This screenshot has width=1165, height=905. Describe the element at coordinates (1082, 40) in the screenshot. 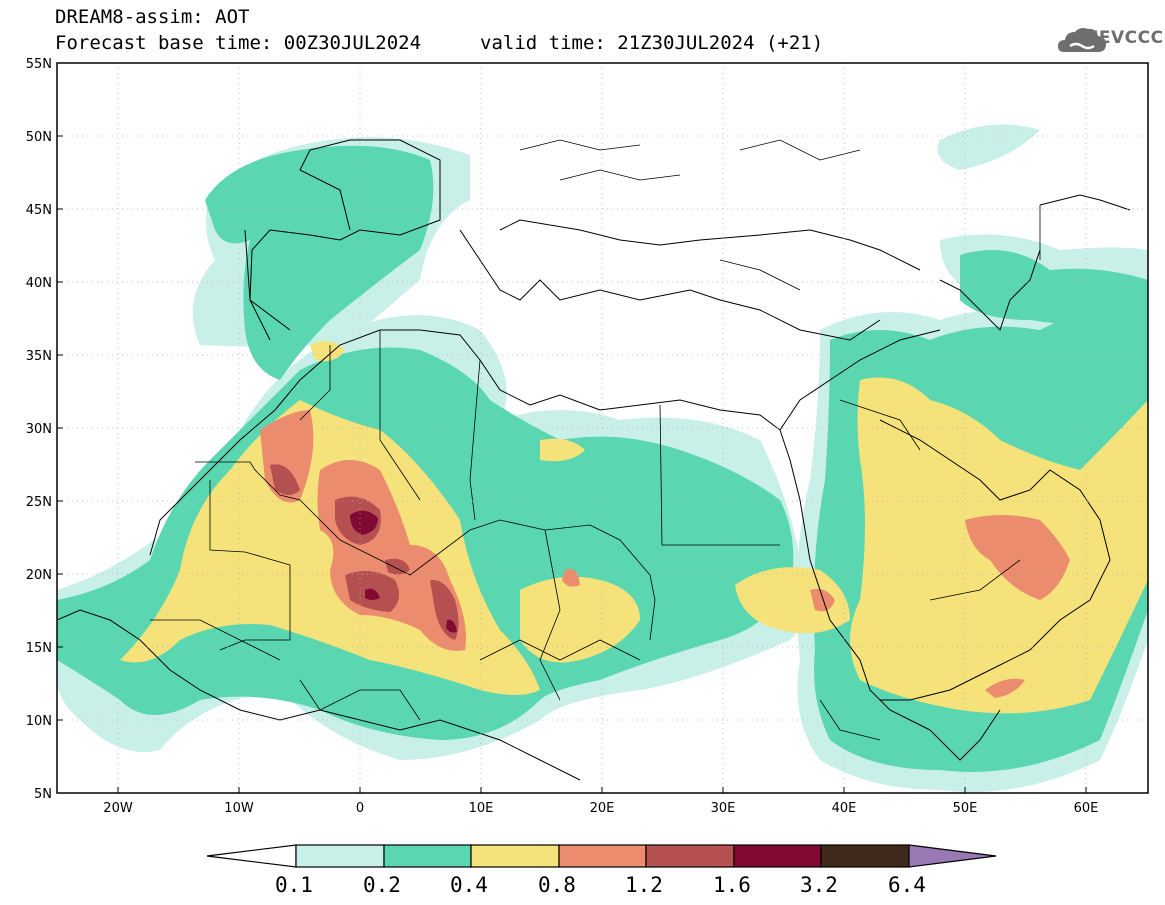

I see `cloud-logo-icon` at that location.